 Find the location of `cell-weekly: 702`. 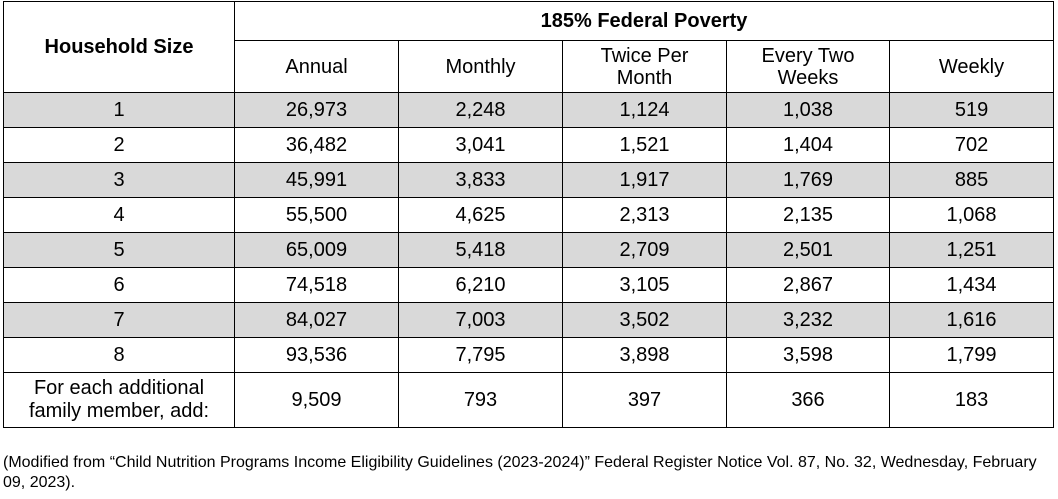

cell-weekly: 702 is located at coordinates (971, 145).